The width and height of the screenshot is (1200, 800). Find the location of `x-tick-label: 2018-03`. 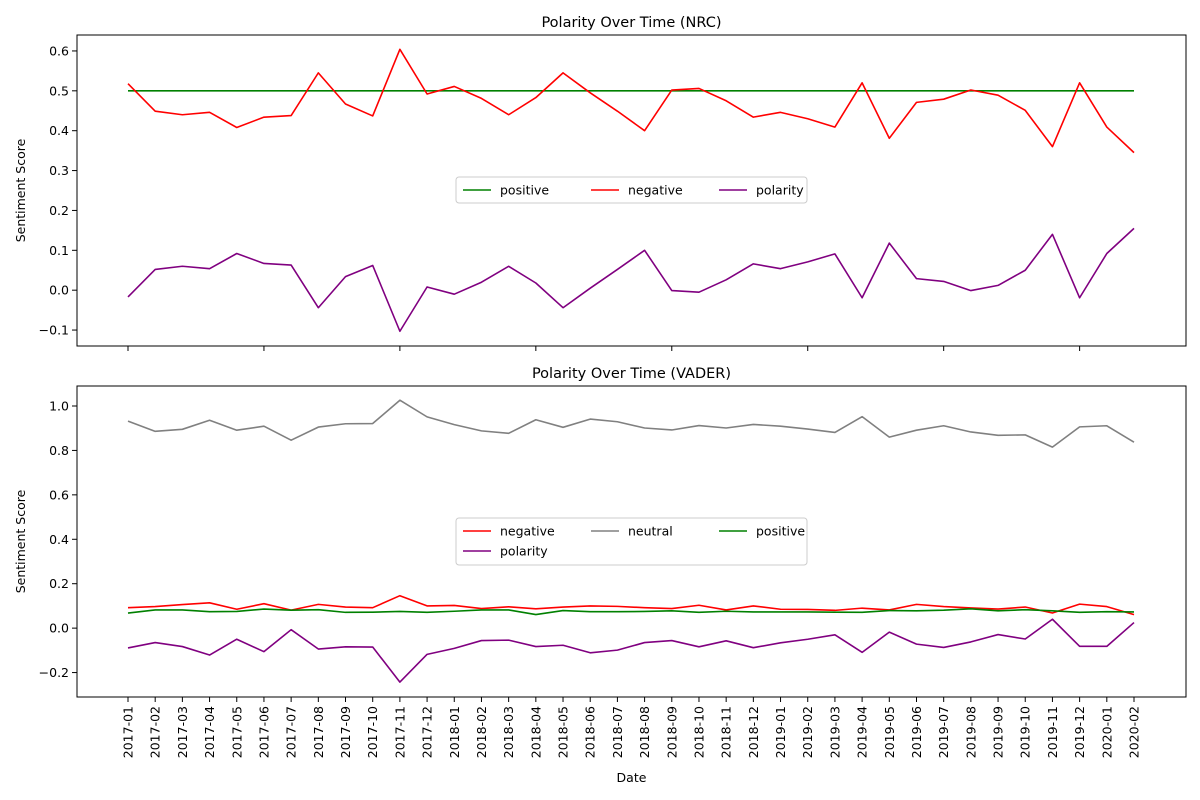

x-tick-label: 2018-03 is located at coordinates (508, 732).